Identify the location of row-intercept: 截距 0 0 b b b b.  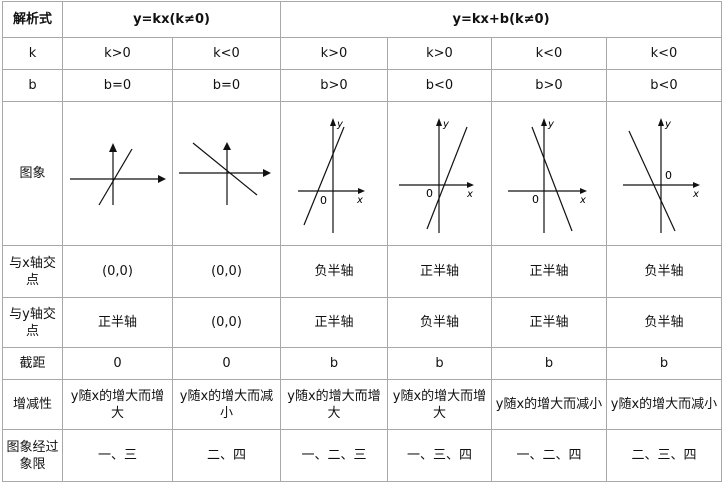
(362, 363).